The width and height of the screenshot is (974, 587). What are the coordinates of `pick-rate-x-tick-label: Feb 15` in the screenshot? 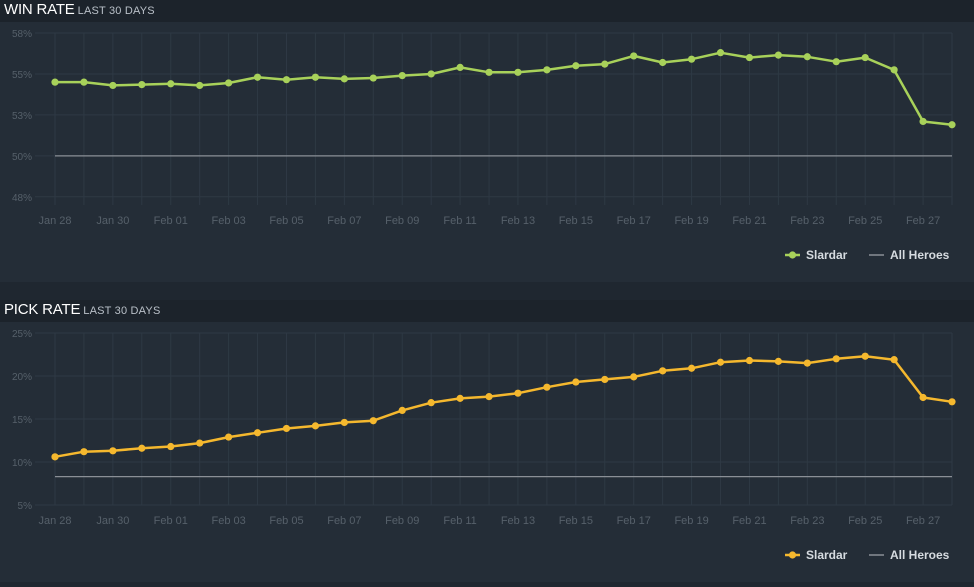 It's located at (576, 521).